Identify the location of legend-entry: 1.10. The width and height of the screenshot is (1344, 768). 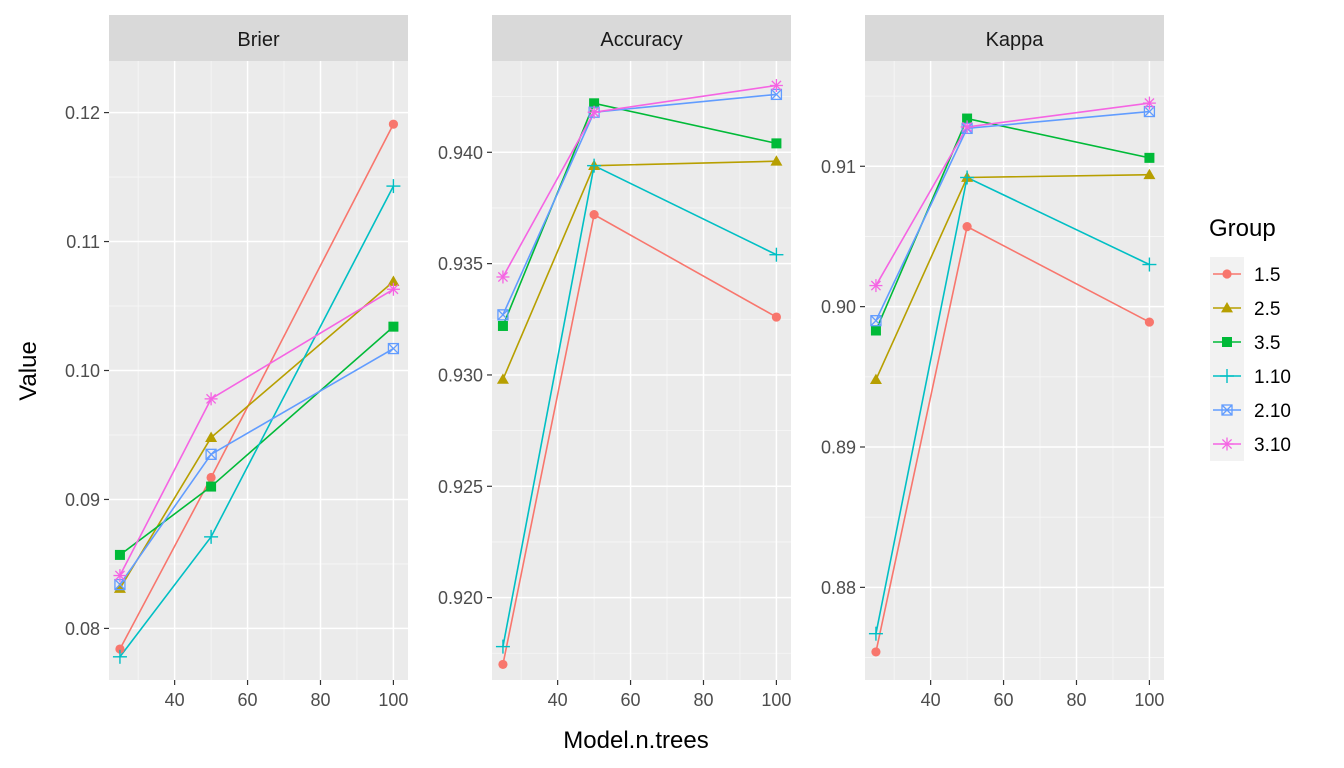
(1250, 376).